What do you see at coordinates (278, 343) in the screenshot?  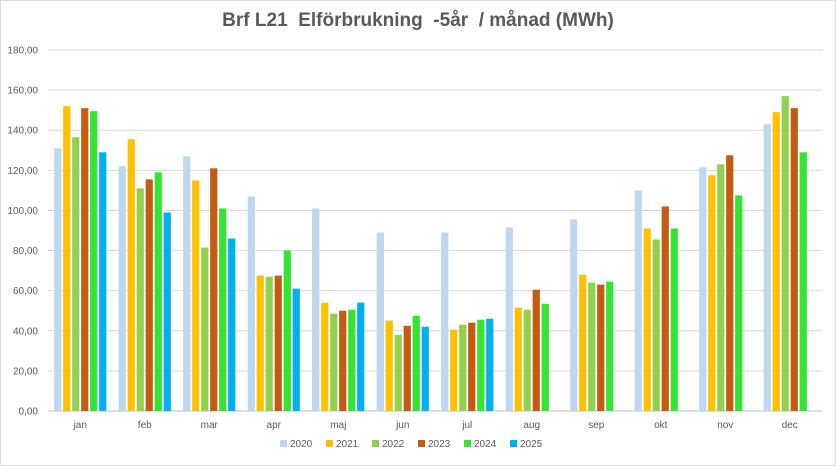 I see `bar-2023-apr` at bounding box center [278, 343].